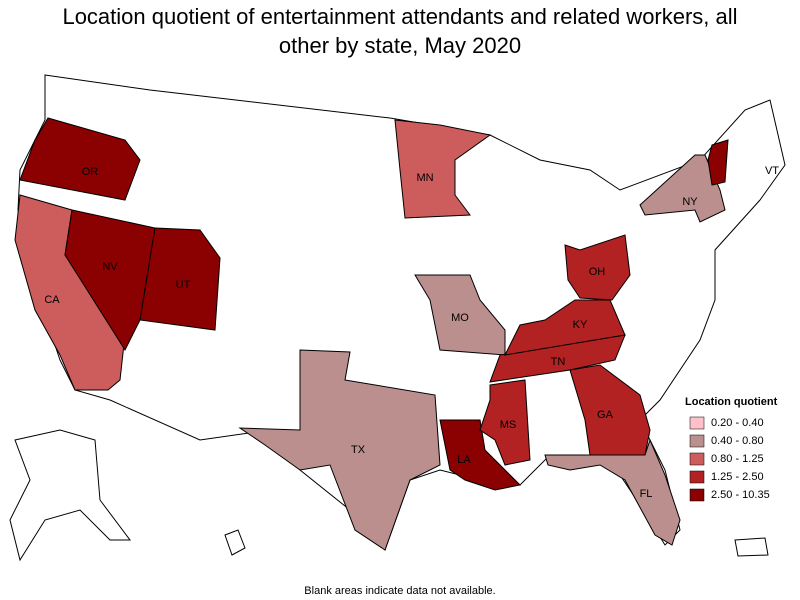  Describe the element at coordinates (508, 425) in the screenshot. I see `state-label: MS` at that location.